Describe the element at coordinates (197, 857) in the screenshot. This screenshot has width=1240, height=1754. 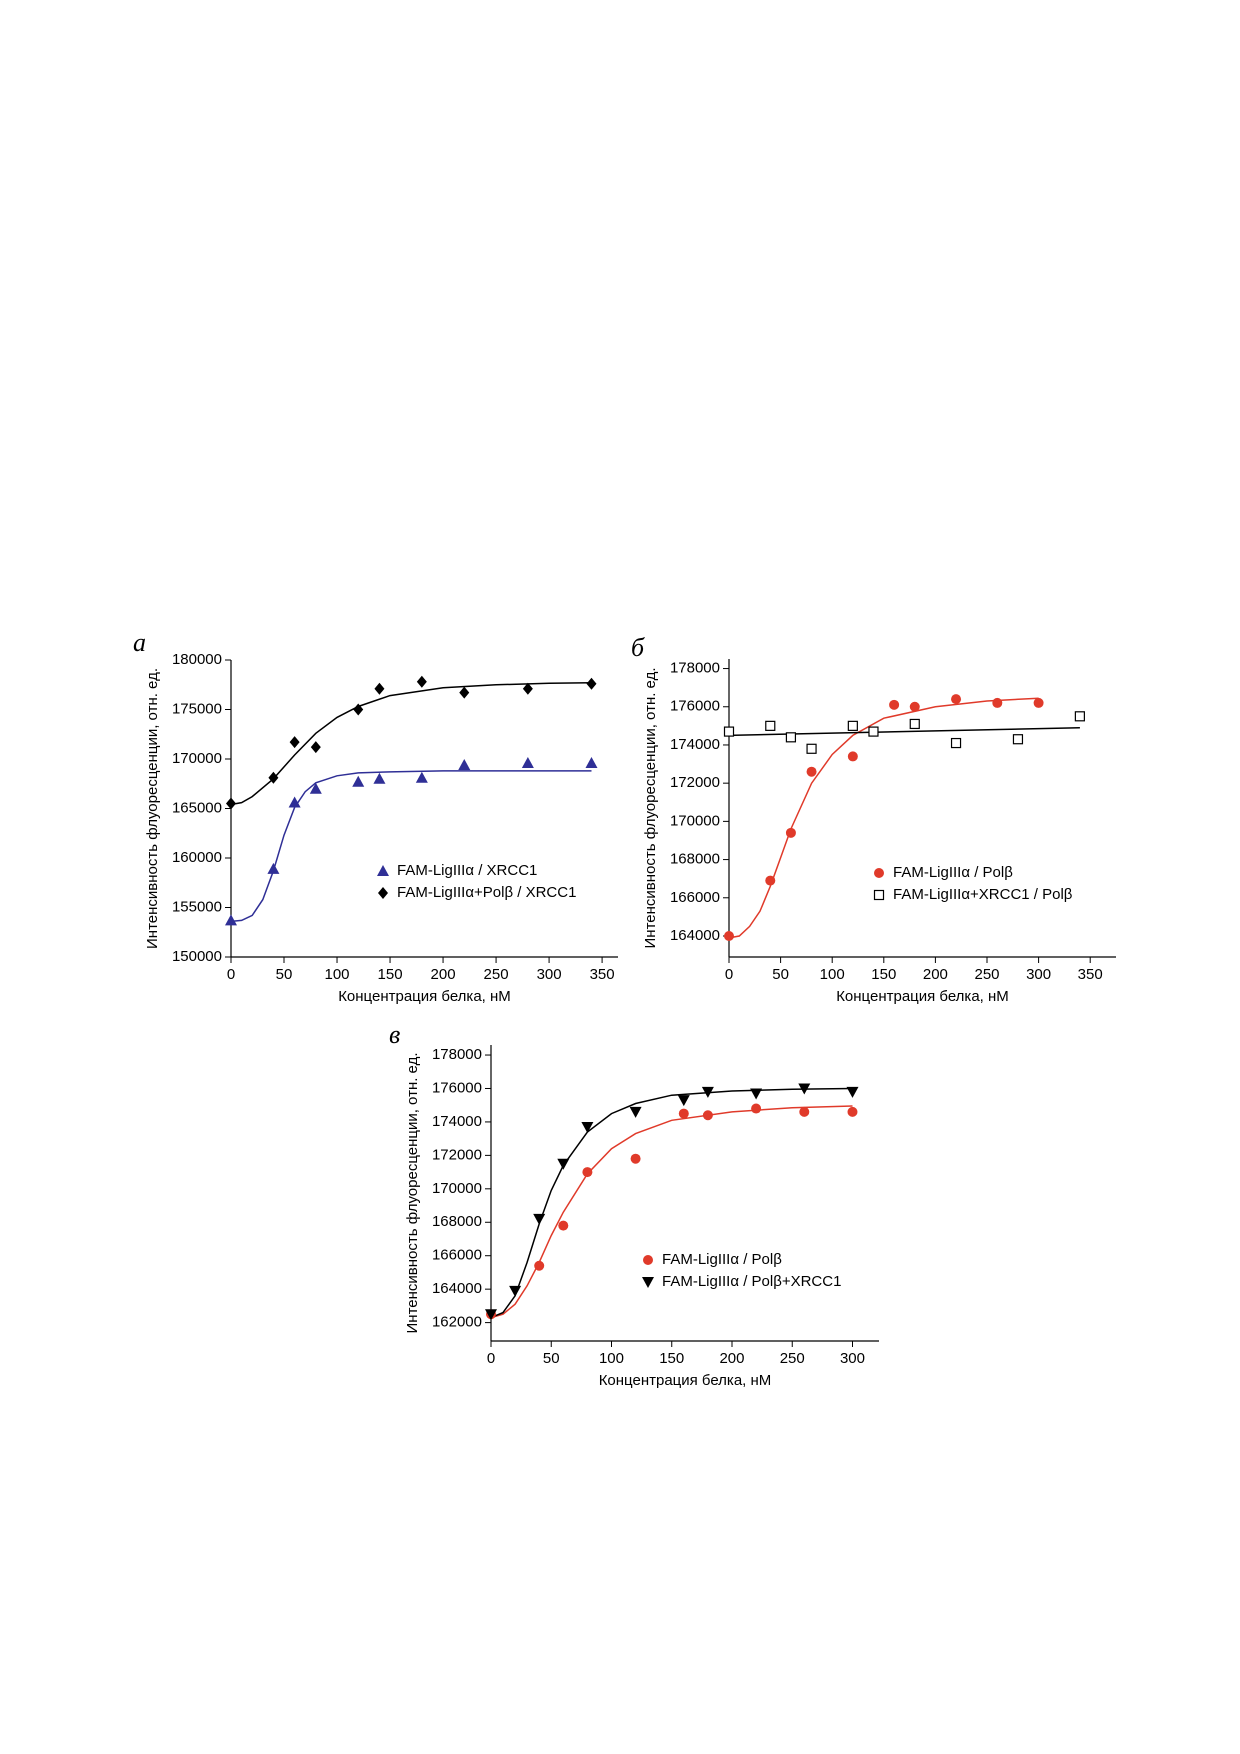
I see `y-tick-label: 160000` at that location.